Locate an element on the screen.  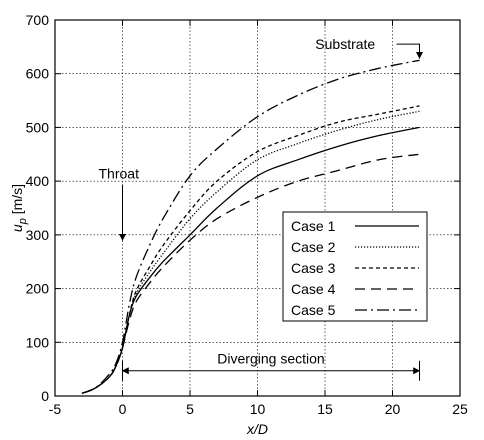
y-tick-label: 600 is located at coordinates (38, 74).